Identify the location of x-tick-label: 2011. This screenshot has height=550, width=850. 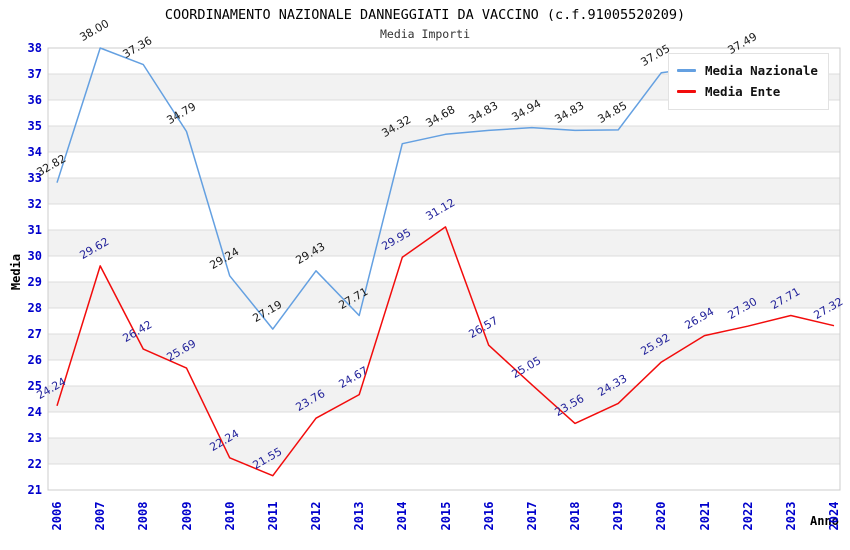
(272, 516).